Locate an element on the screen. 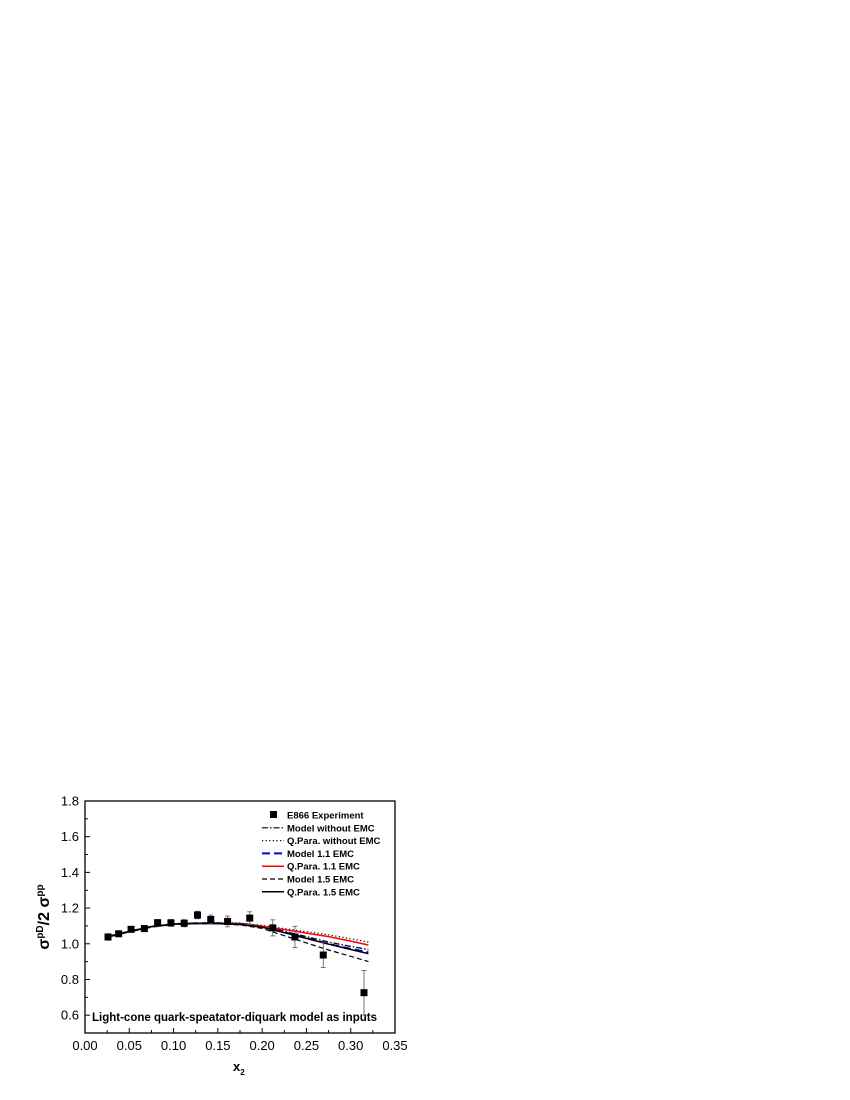 The width and height of the screenshot is (850, 1100). y-axis-ticks: 0.6 0.8 1.0 1.2 1.4 1.6 1.8 is located at coordinates (75, 914).